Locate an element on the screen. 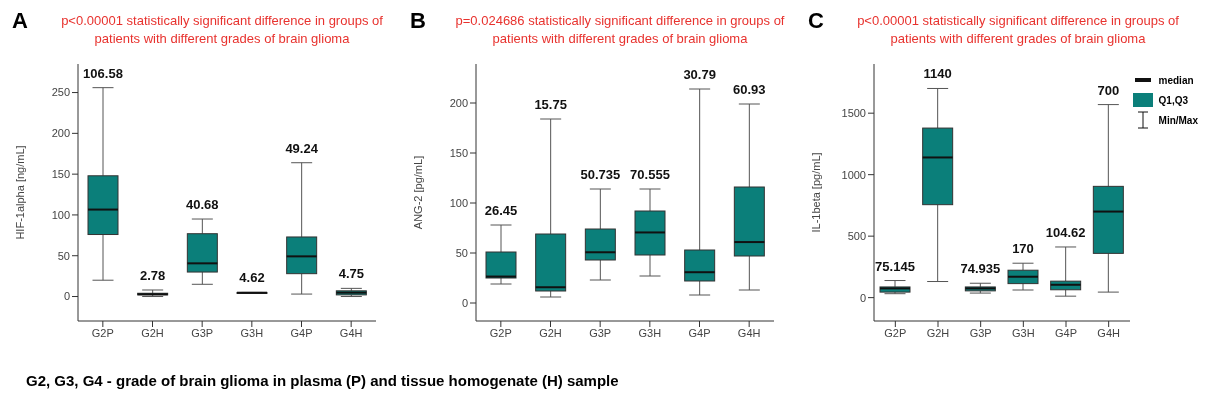  annotation: 50.735 is located at coordinates (600, 174).